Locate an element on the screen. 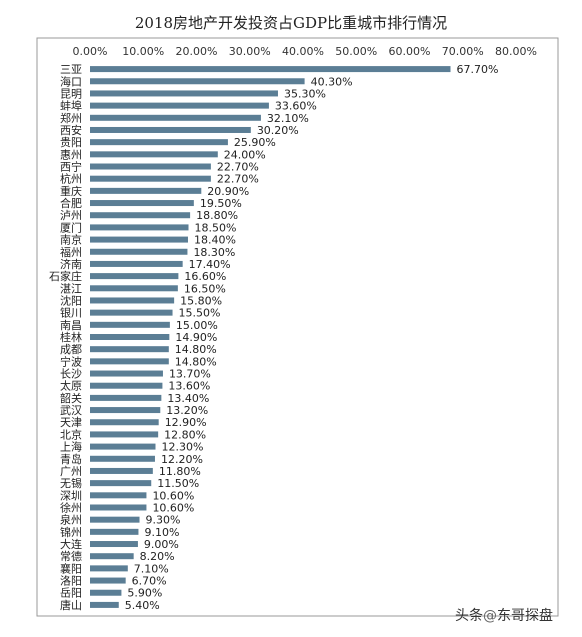  watermark: 头条@东哥探盘 is located at coordinates (504, 615).